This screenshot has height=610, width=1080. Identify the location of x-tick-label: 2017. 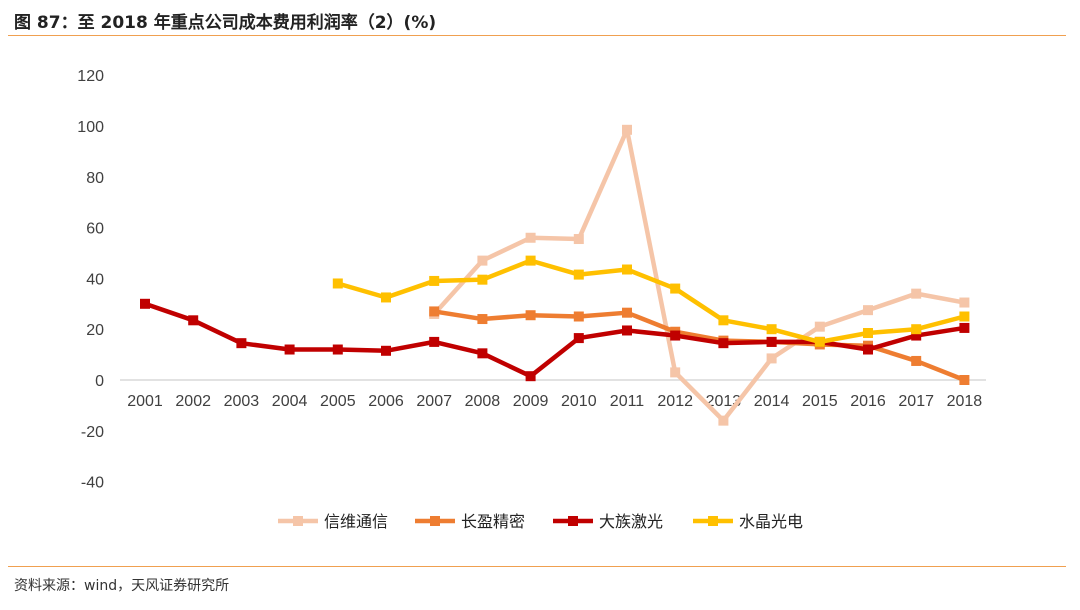
(916, 401).